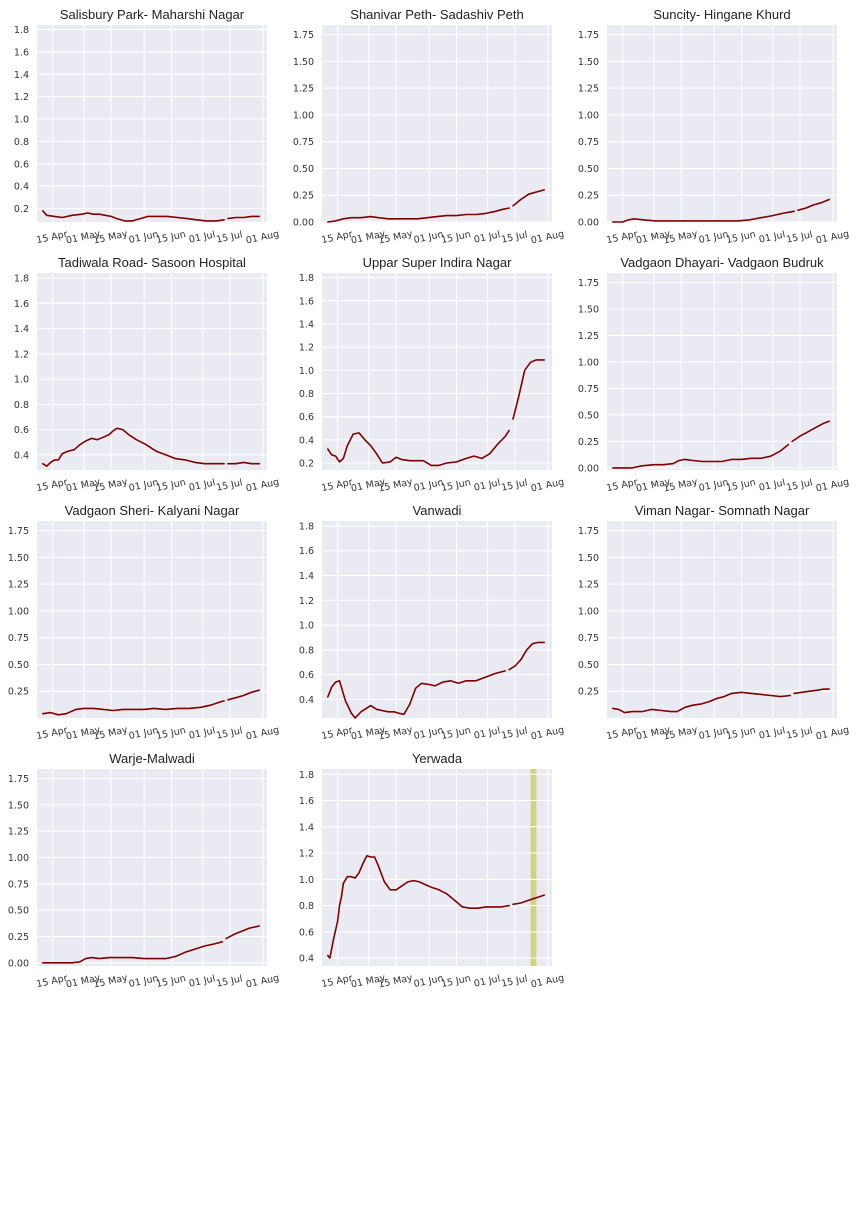 Image resolution: width=864 pixels, height=1224 pixels. Describe the element at coordinates (722, 262) in the screenshot. I see `panel-title: Vadgaon Dhayari- Vadgaon Budruk` at that location.